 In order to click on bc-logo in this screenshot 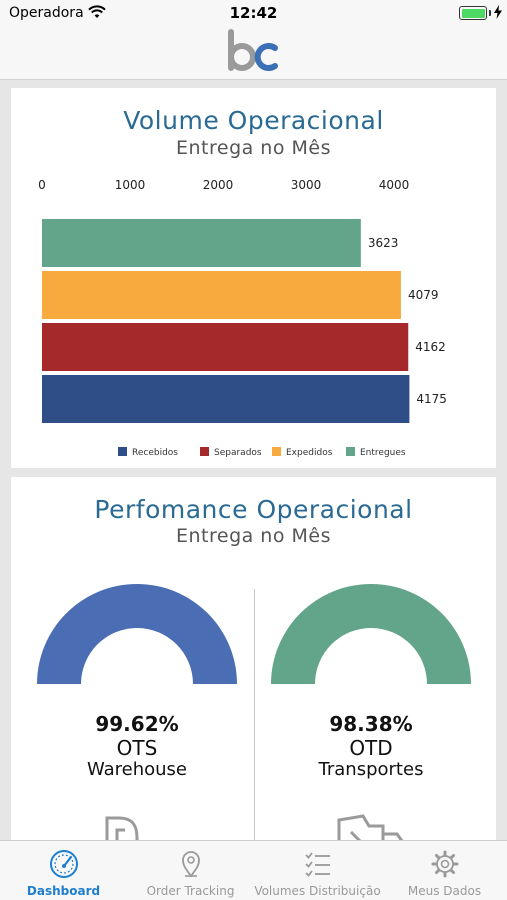, I will do `click(253, 50)`.